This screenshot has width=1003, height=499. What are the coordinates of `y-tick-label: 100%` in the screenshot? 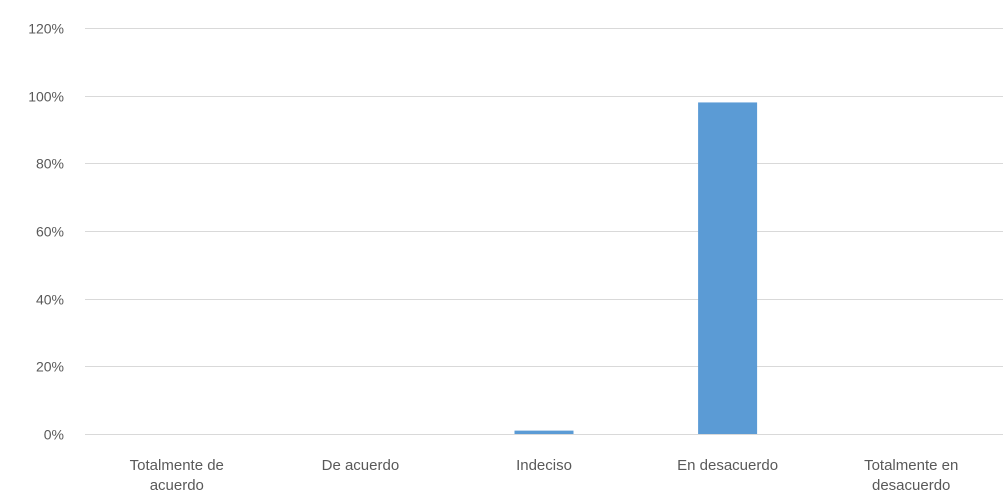 It's located at (46, 97).